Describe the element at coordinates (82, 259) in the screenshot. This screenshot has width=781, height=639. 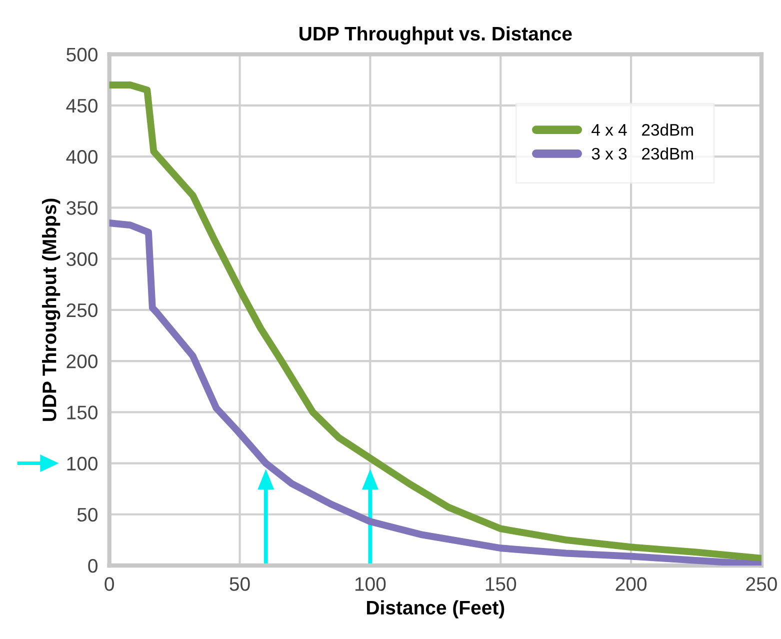
I see `y-tick-label: 300` at that location.